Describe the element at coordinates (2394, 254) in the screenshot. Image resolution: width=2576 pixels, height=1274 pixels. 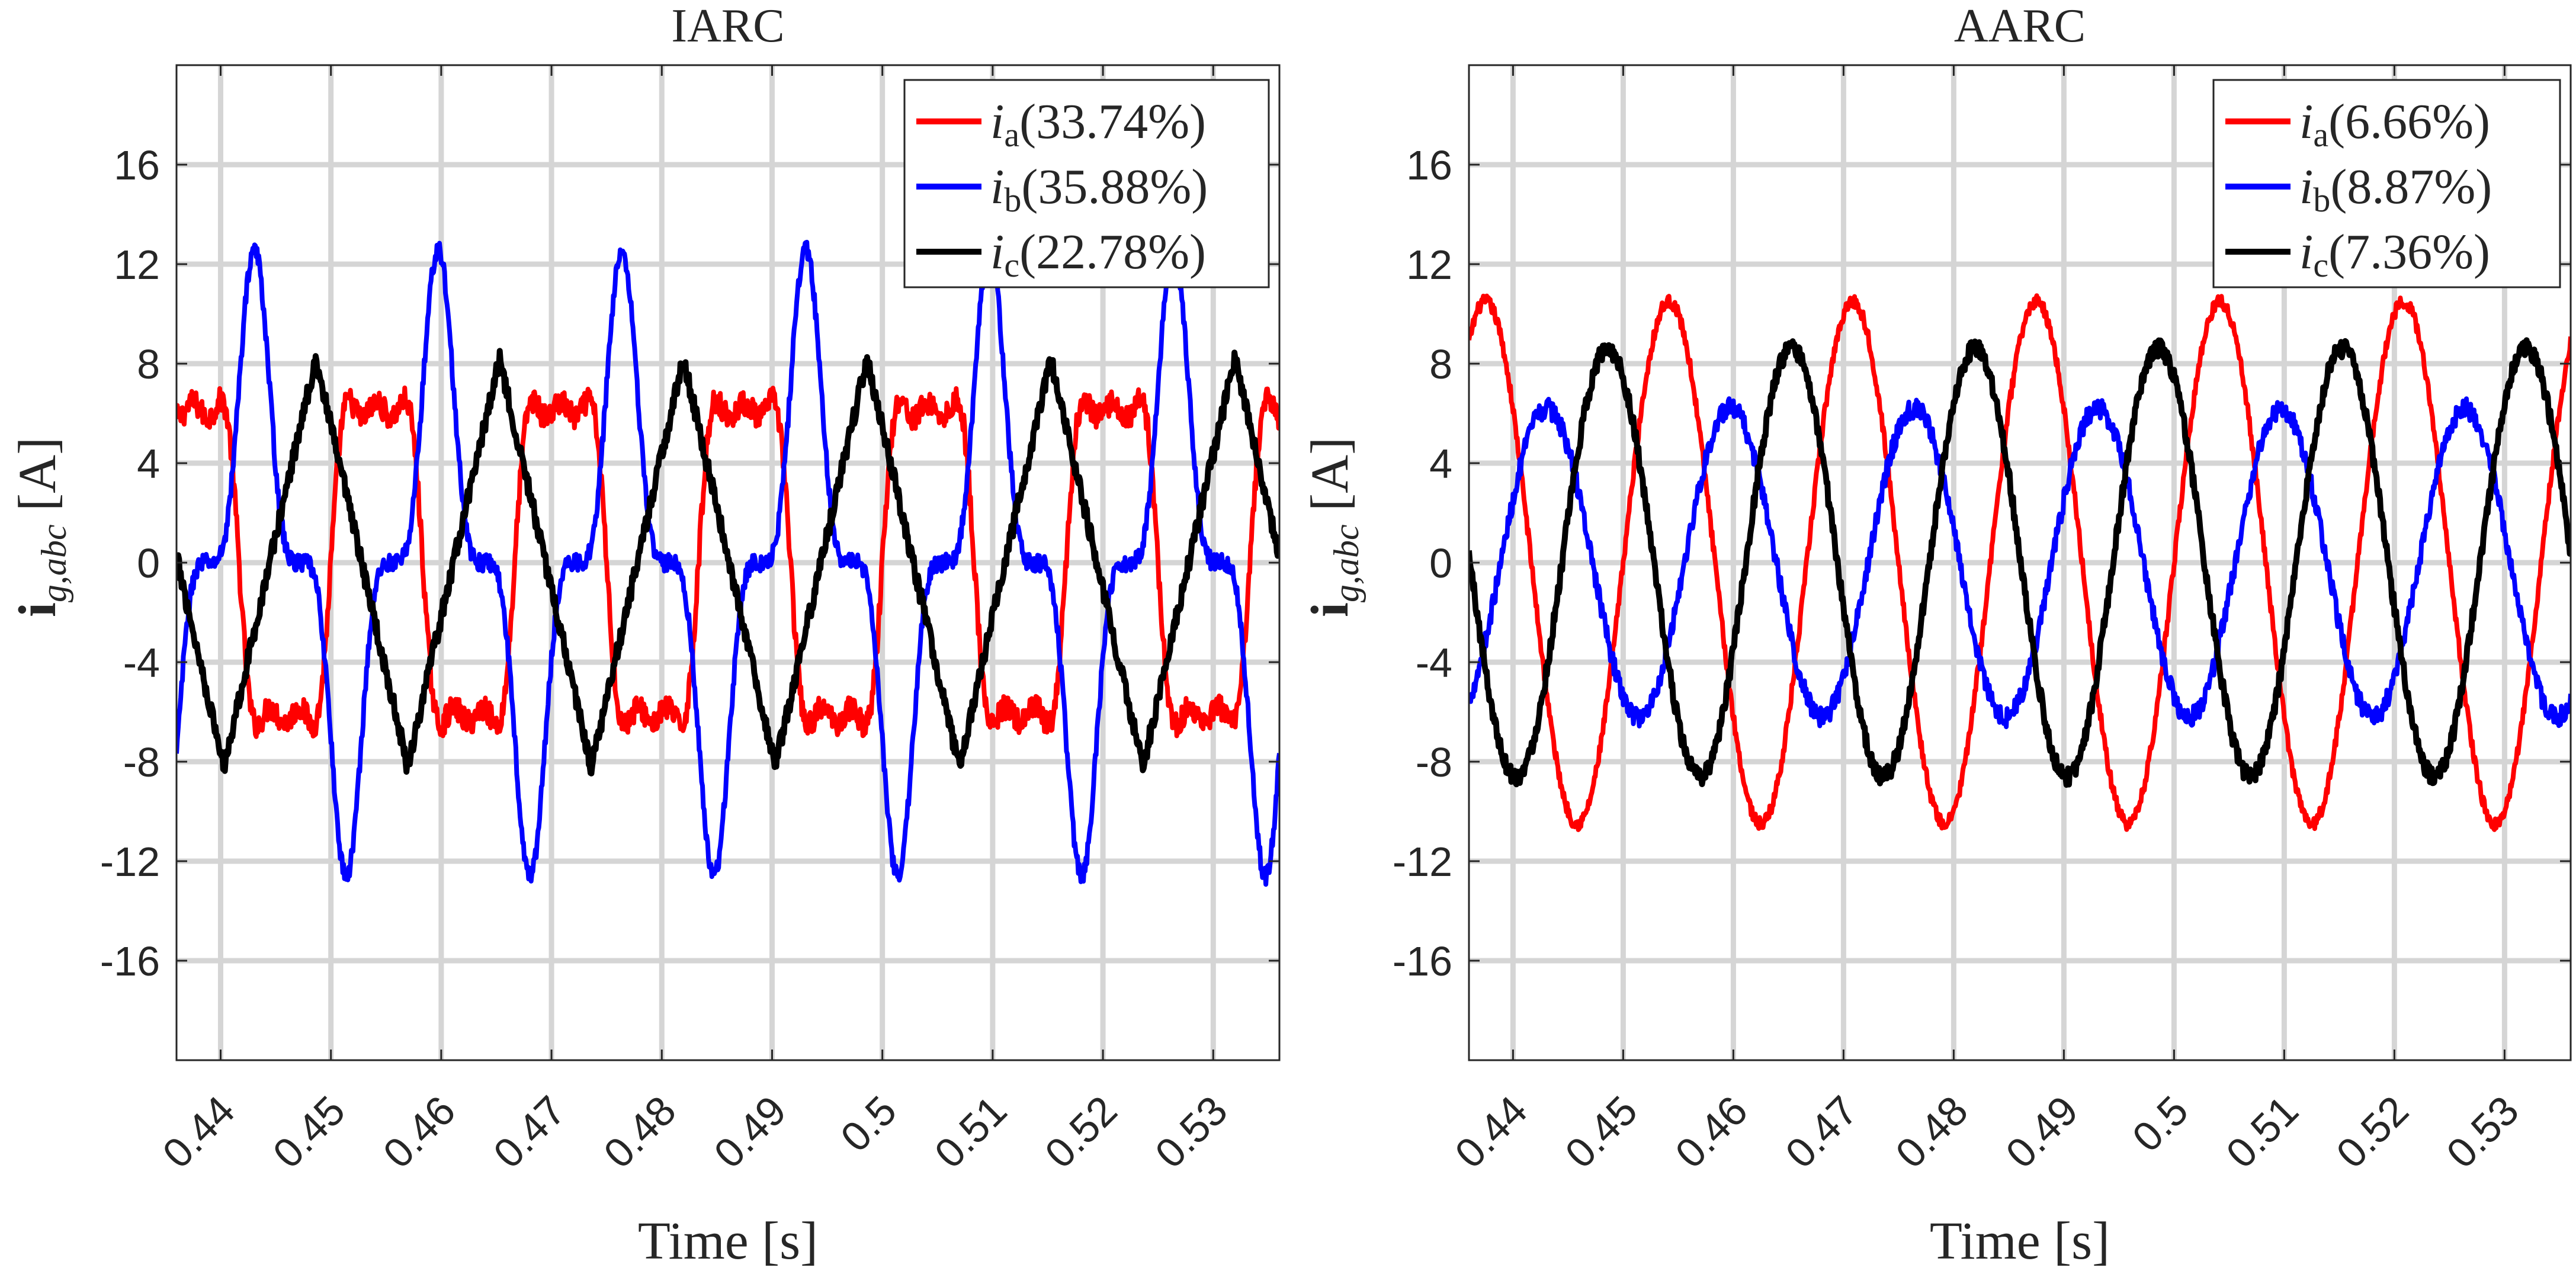
I see `legend-label-c: ic(7.36%)` at that location.